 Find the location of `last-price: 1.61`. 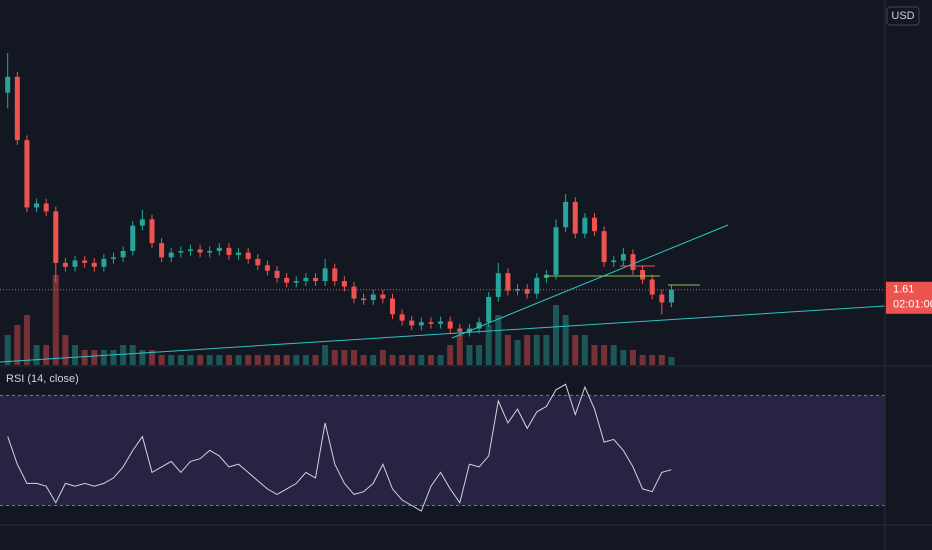

last-price: 1.61 is located at coordinates (903, 290).